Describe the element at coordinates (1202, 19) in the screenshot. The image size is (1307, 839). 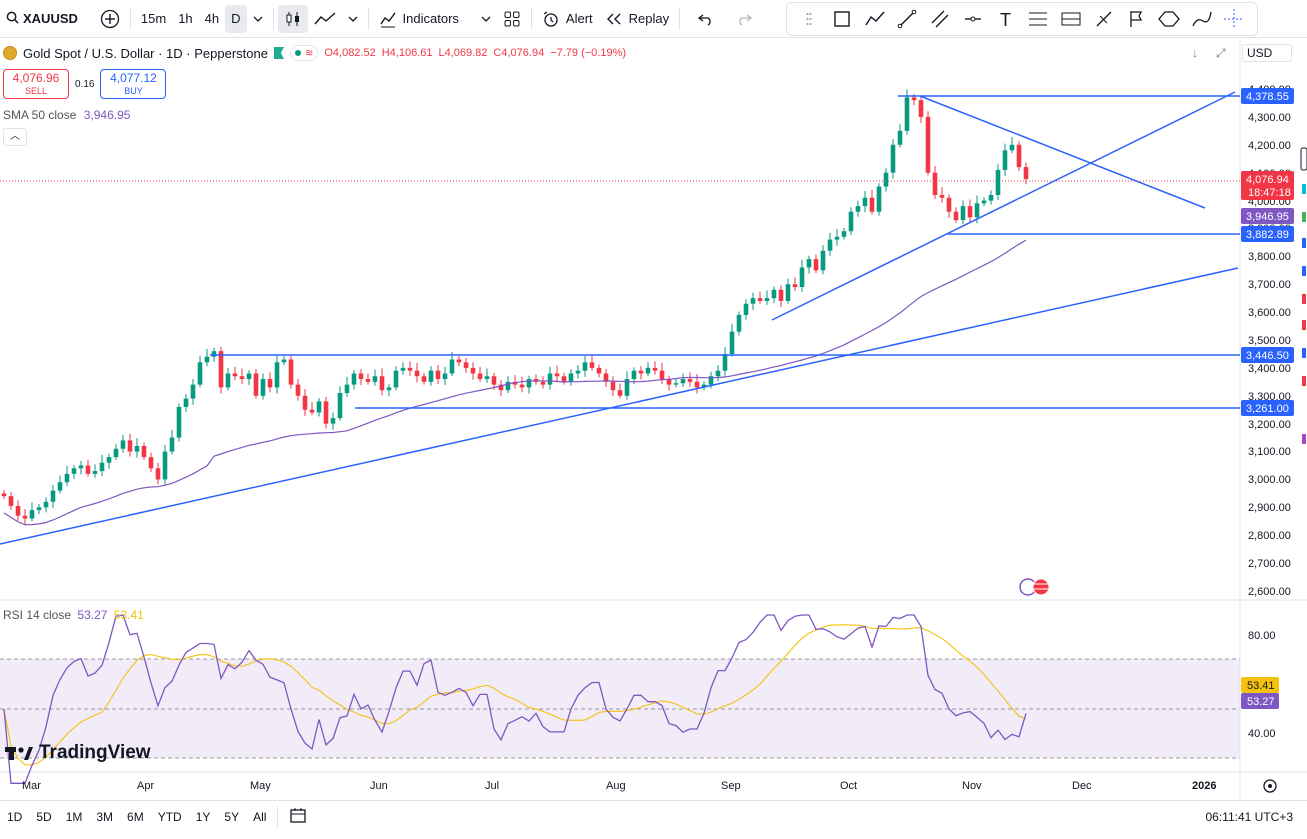
I see `brush-tool-icon` at that location.